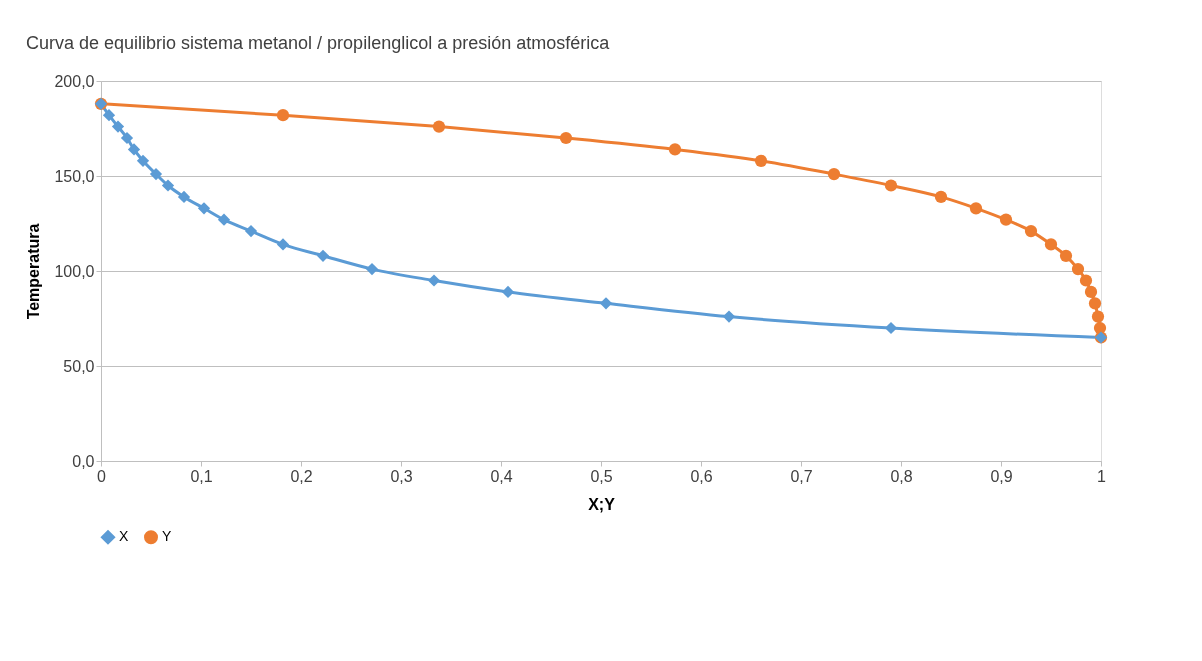 Image resolution: width=1202 pixels, height=661 pixels. Describe the element at coordinates (1001, 476) in the screenshot. I see `x-tick-label: 0,9` at that location.